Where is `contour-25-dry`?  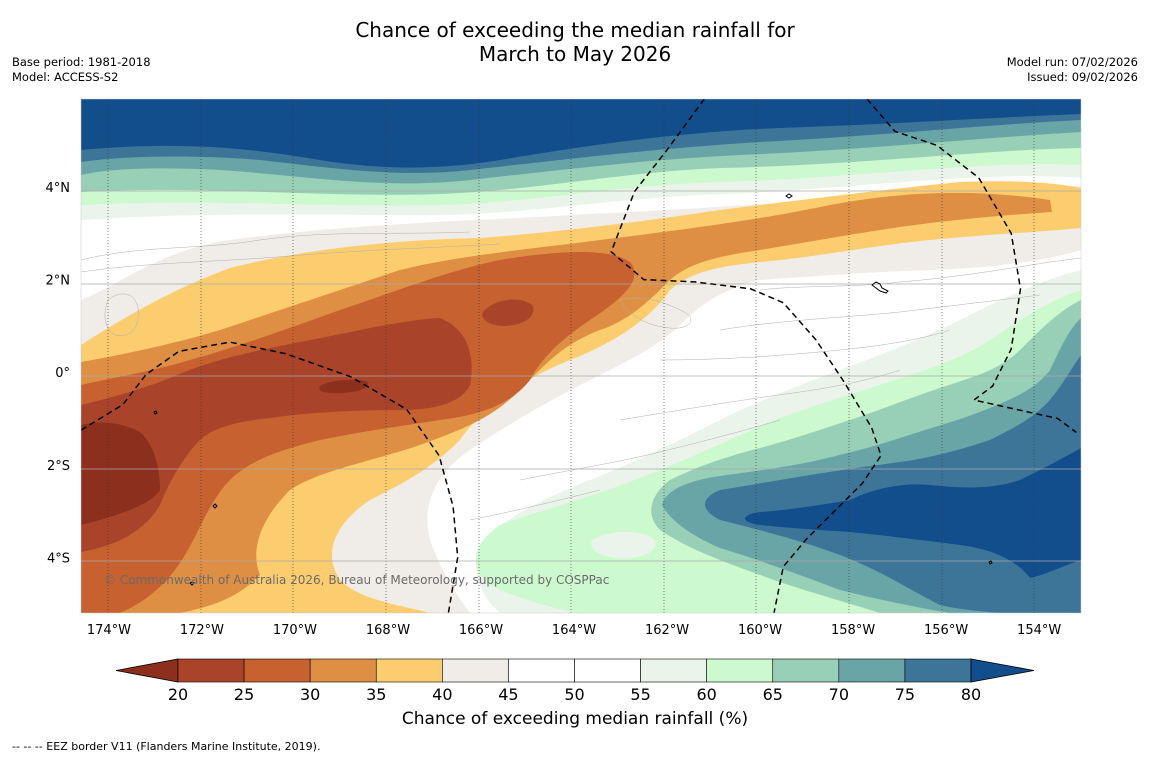 contour-25-dry is located at coordinates (276, 435).